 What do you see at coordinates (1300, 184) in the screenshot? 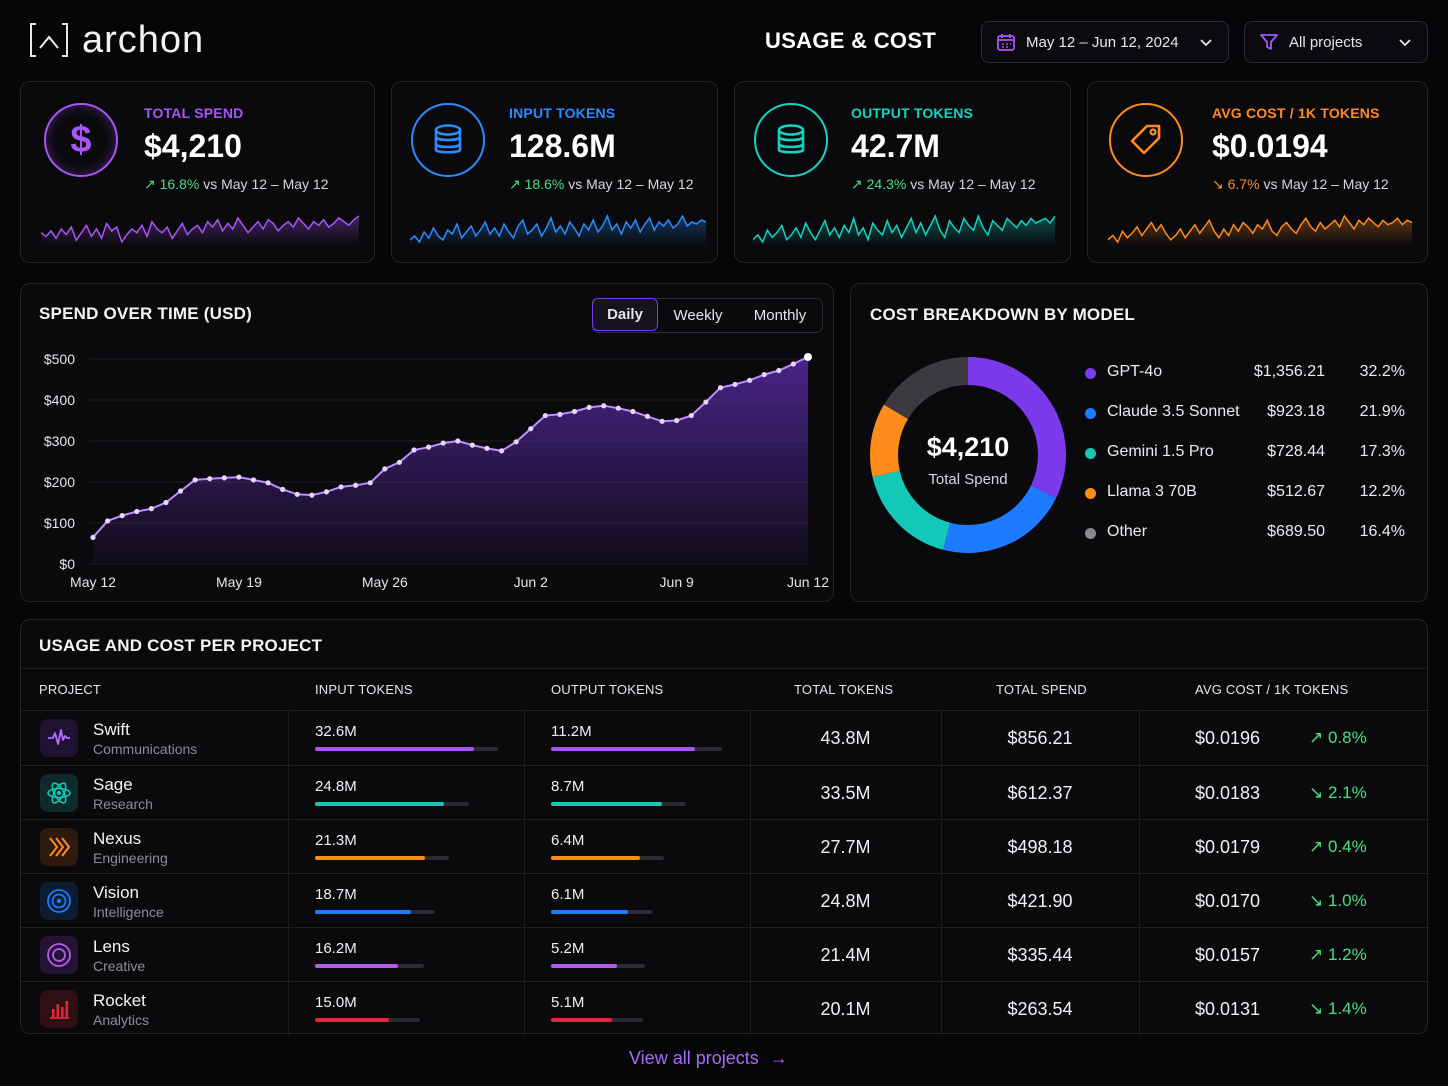
I see `kpi-delta: ↘ 6.7% vs May 12 – May 12` at bounding box center [1300, 184].